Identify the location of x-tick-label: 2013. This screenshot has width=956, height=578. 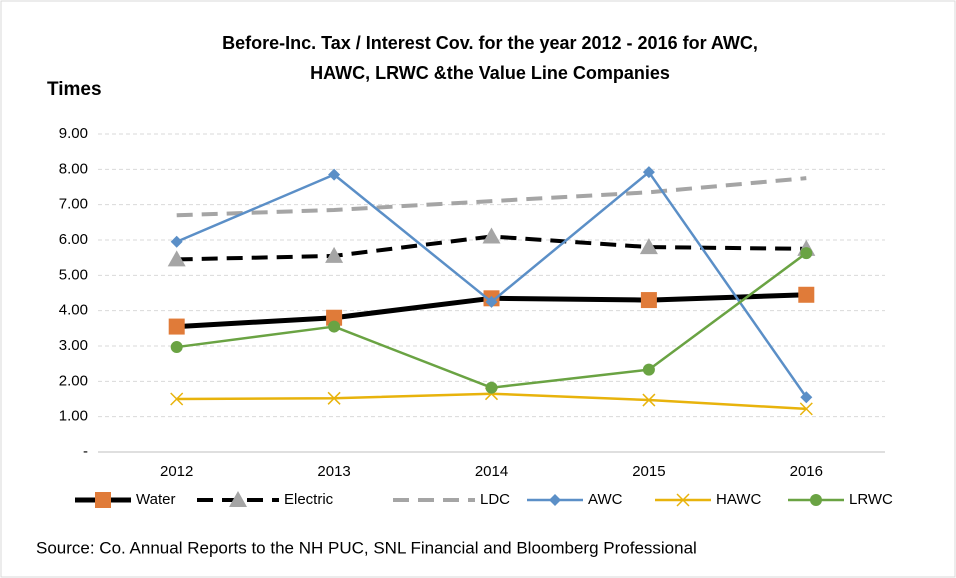
(333, 471).